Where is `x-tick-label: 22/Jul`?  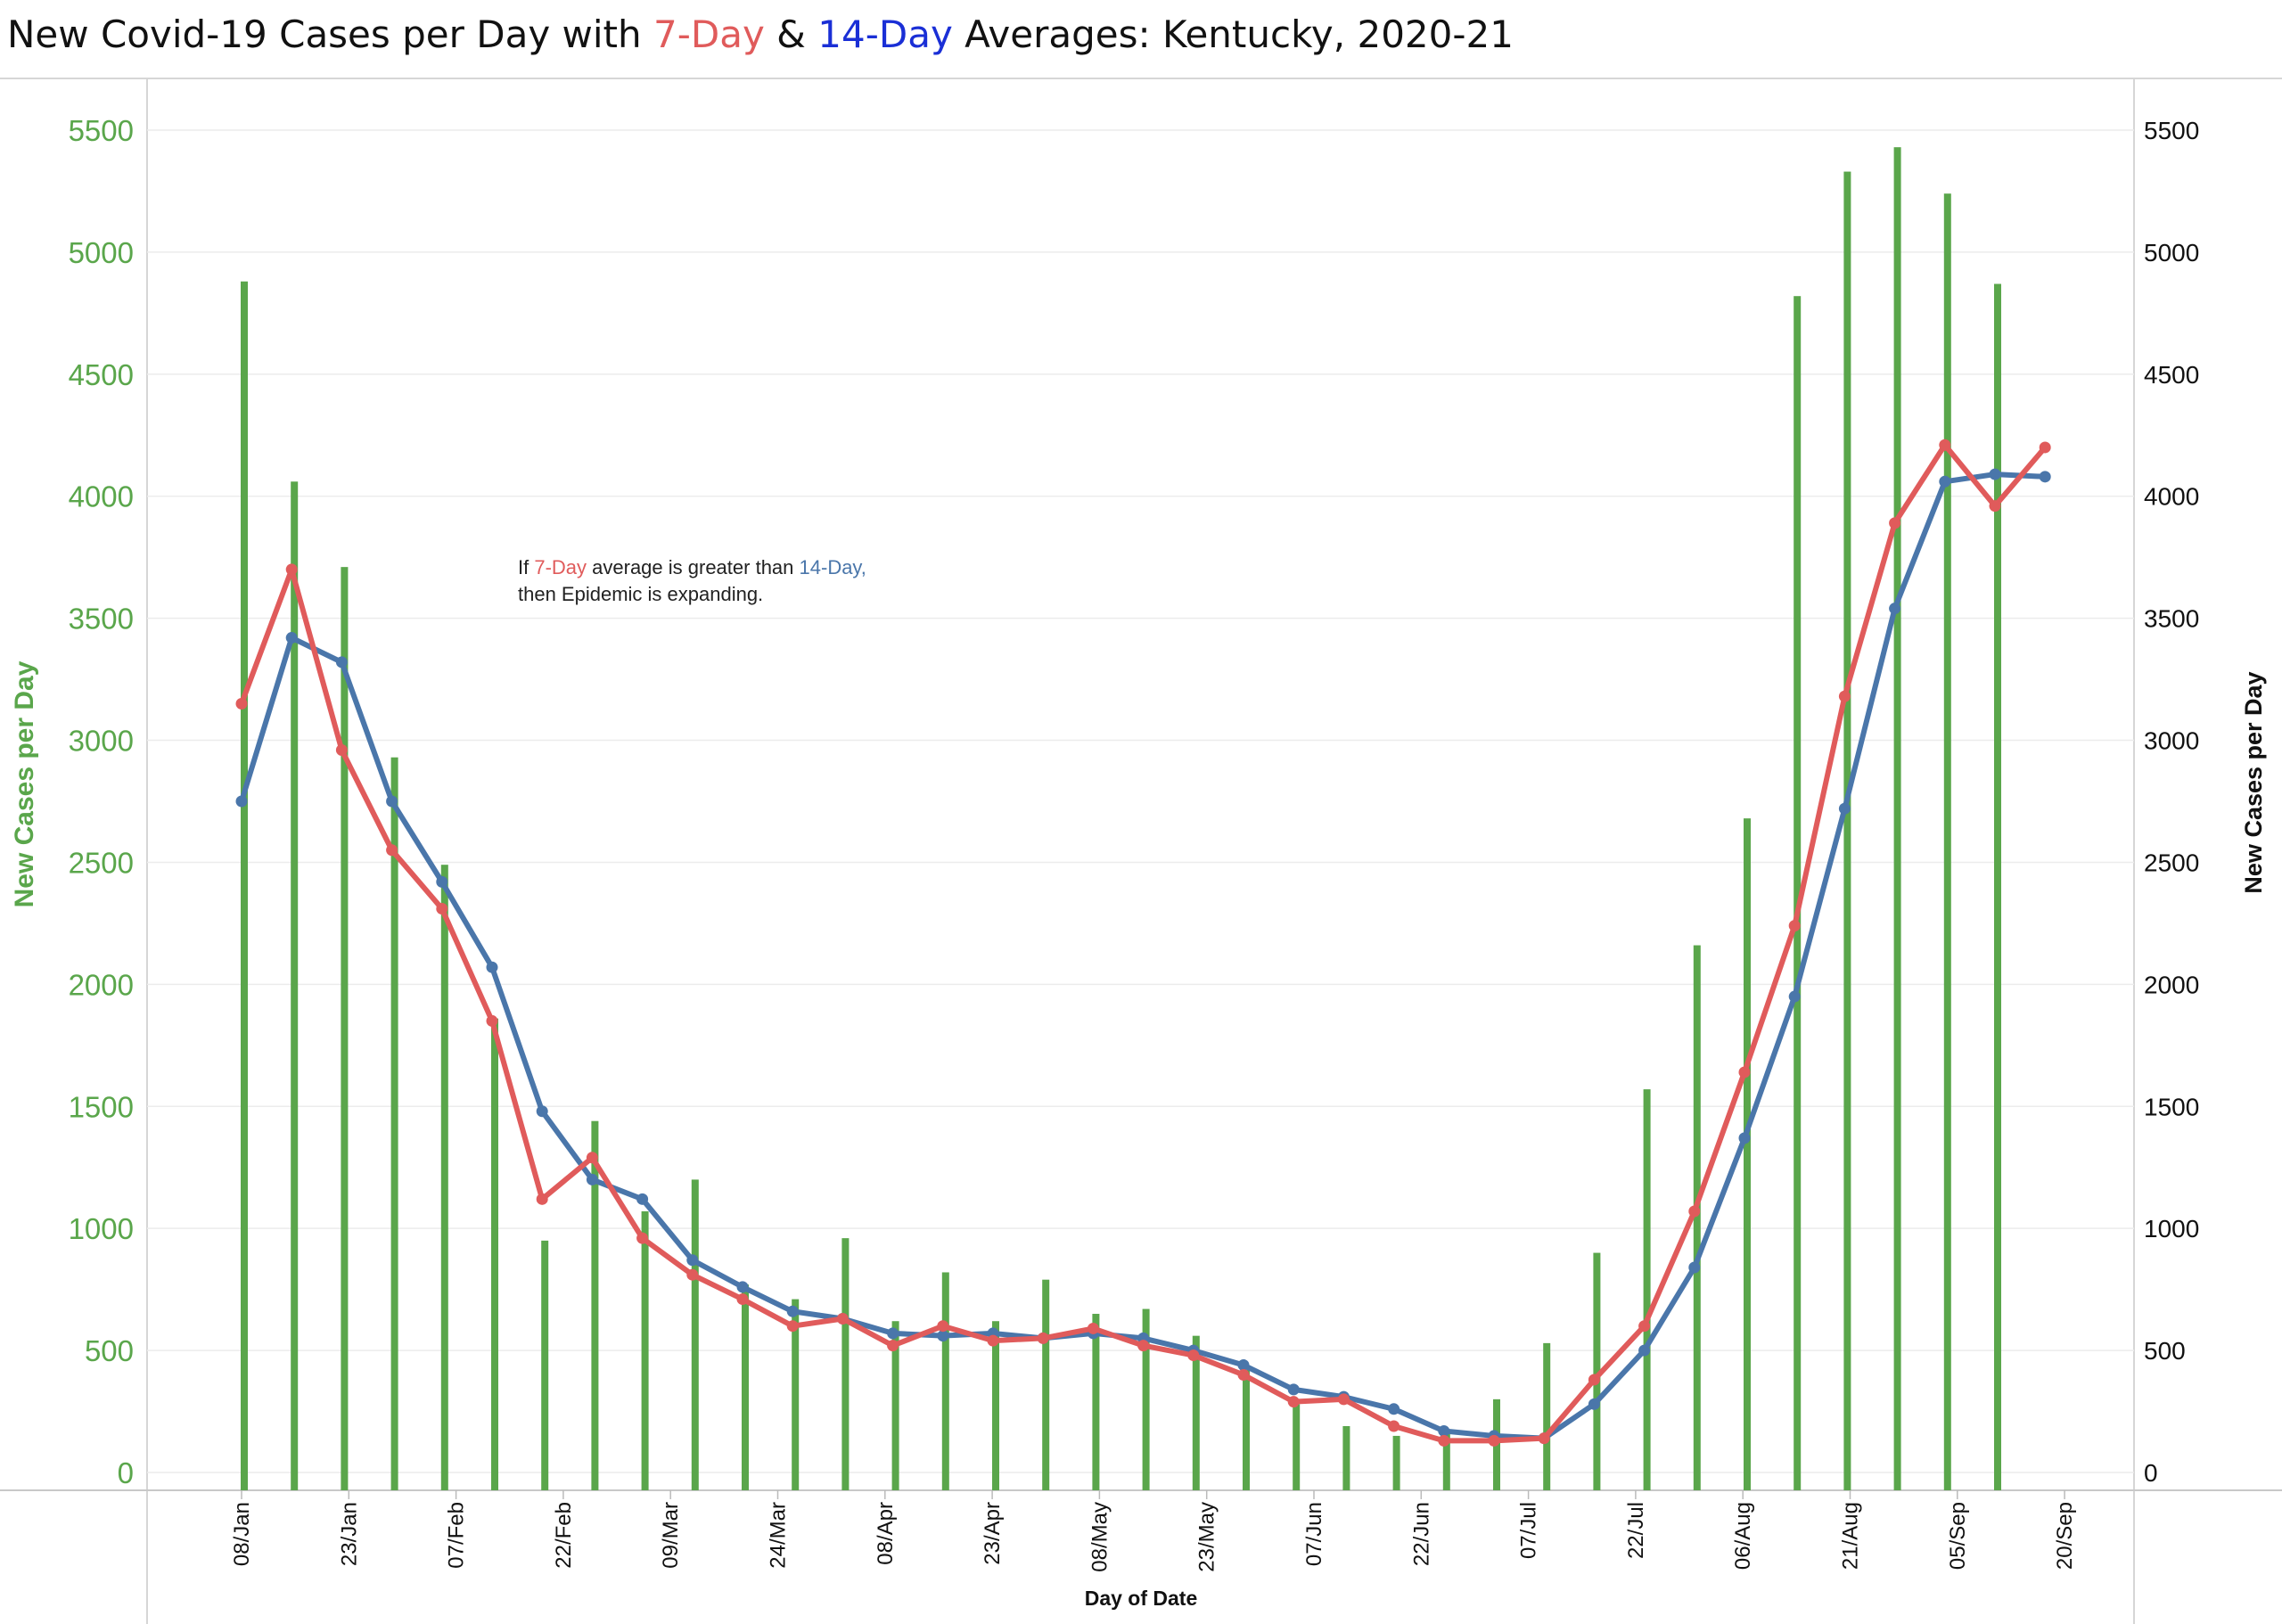 x-tick-label: 22/Jul is located at coordinates (1636, 1530).